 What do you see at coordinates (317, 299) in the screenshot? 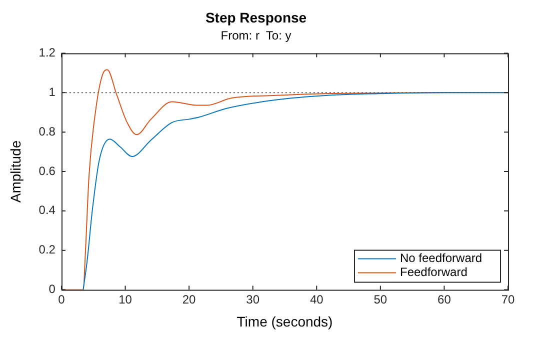
I see `x-tick-label: 40` at bounding box center [317, 299].